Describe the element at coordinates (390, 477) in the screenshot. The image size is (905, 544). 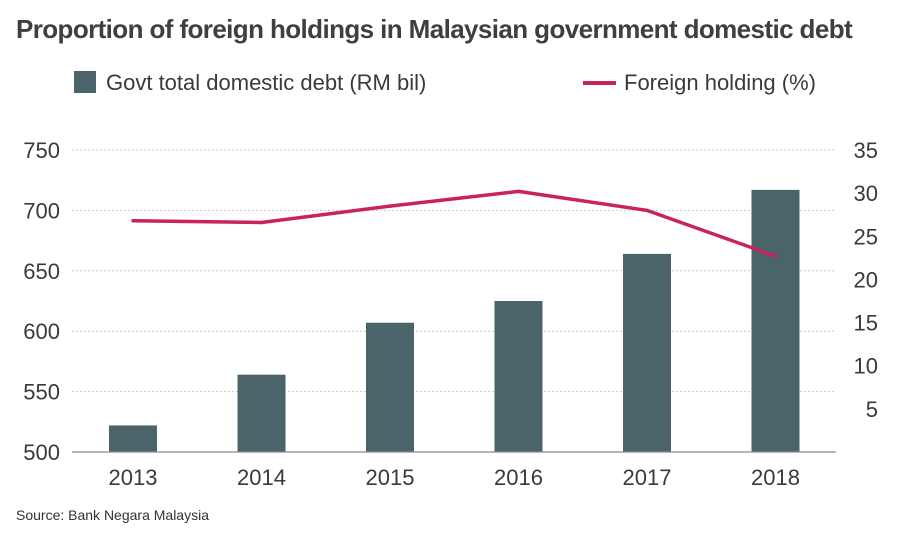
I see `x-tick-label: 2015` at that location.